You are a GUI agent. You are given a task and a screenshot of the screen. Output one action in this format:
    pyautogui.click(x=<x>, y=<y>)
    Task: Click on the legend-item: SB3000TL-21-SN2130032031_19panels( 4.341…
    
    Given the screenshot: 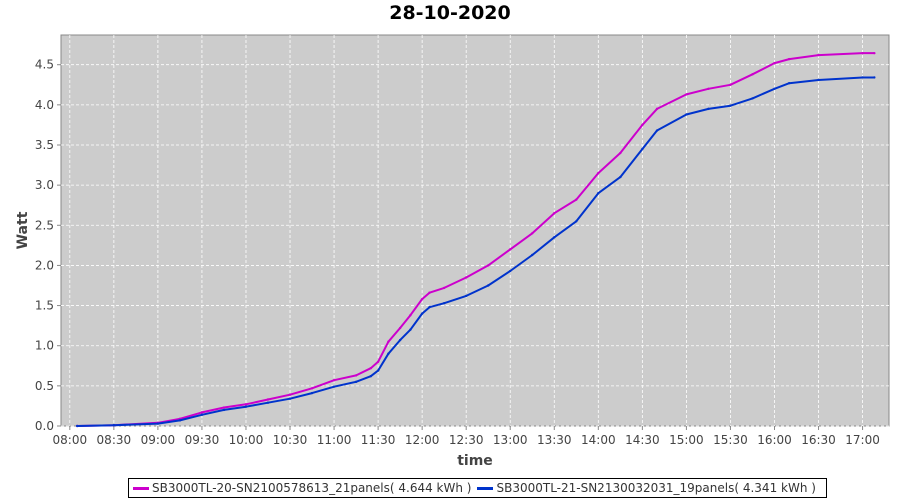 What is the action you would take?
    pyautogui.click(x=646, y=488)
    